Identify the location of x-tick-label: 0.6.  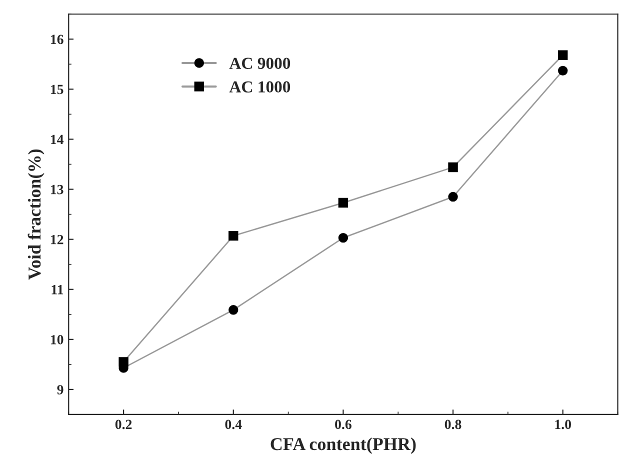
(343, 425).